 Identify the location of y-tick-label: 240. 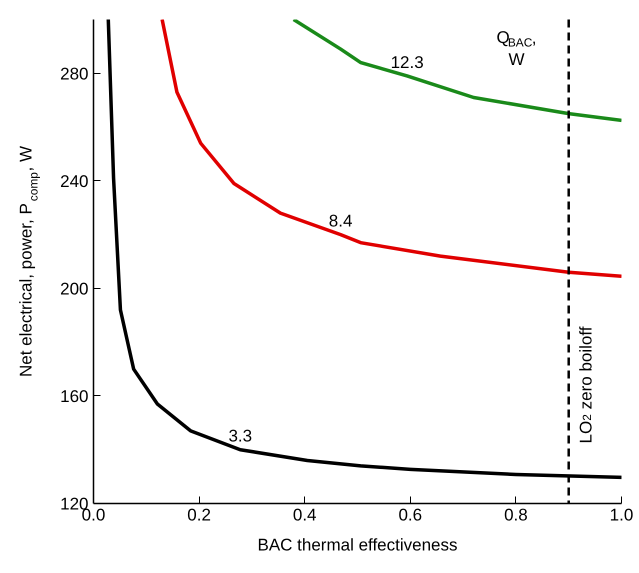
(74, 181).